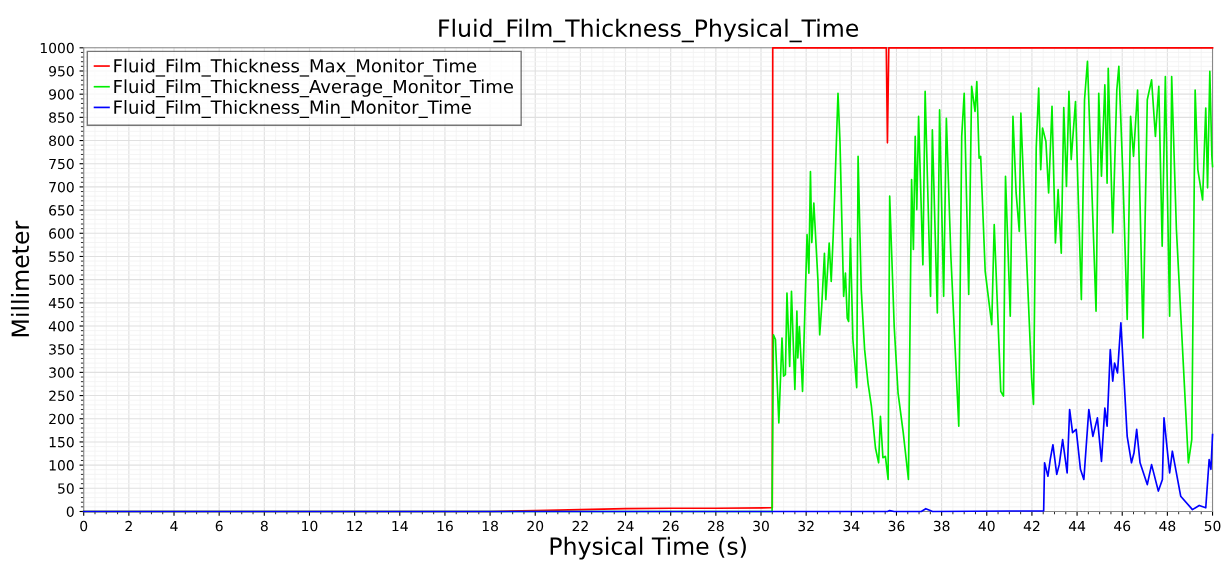 The width and height of the screenshot is (1231, 576). I want to click on x-tick-label: 42, so click(1031, 526).